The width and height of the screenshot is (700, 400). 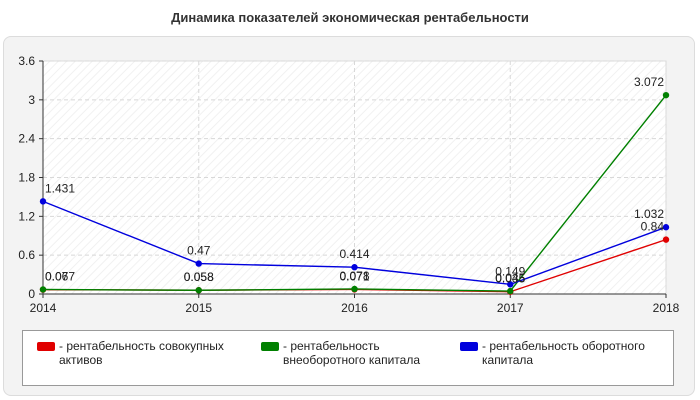 I want to click on data-label: 1.431, so click(x=60, y=188).